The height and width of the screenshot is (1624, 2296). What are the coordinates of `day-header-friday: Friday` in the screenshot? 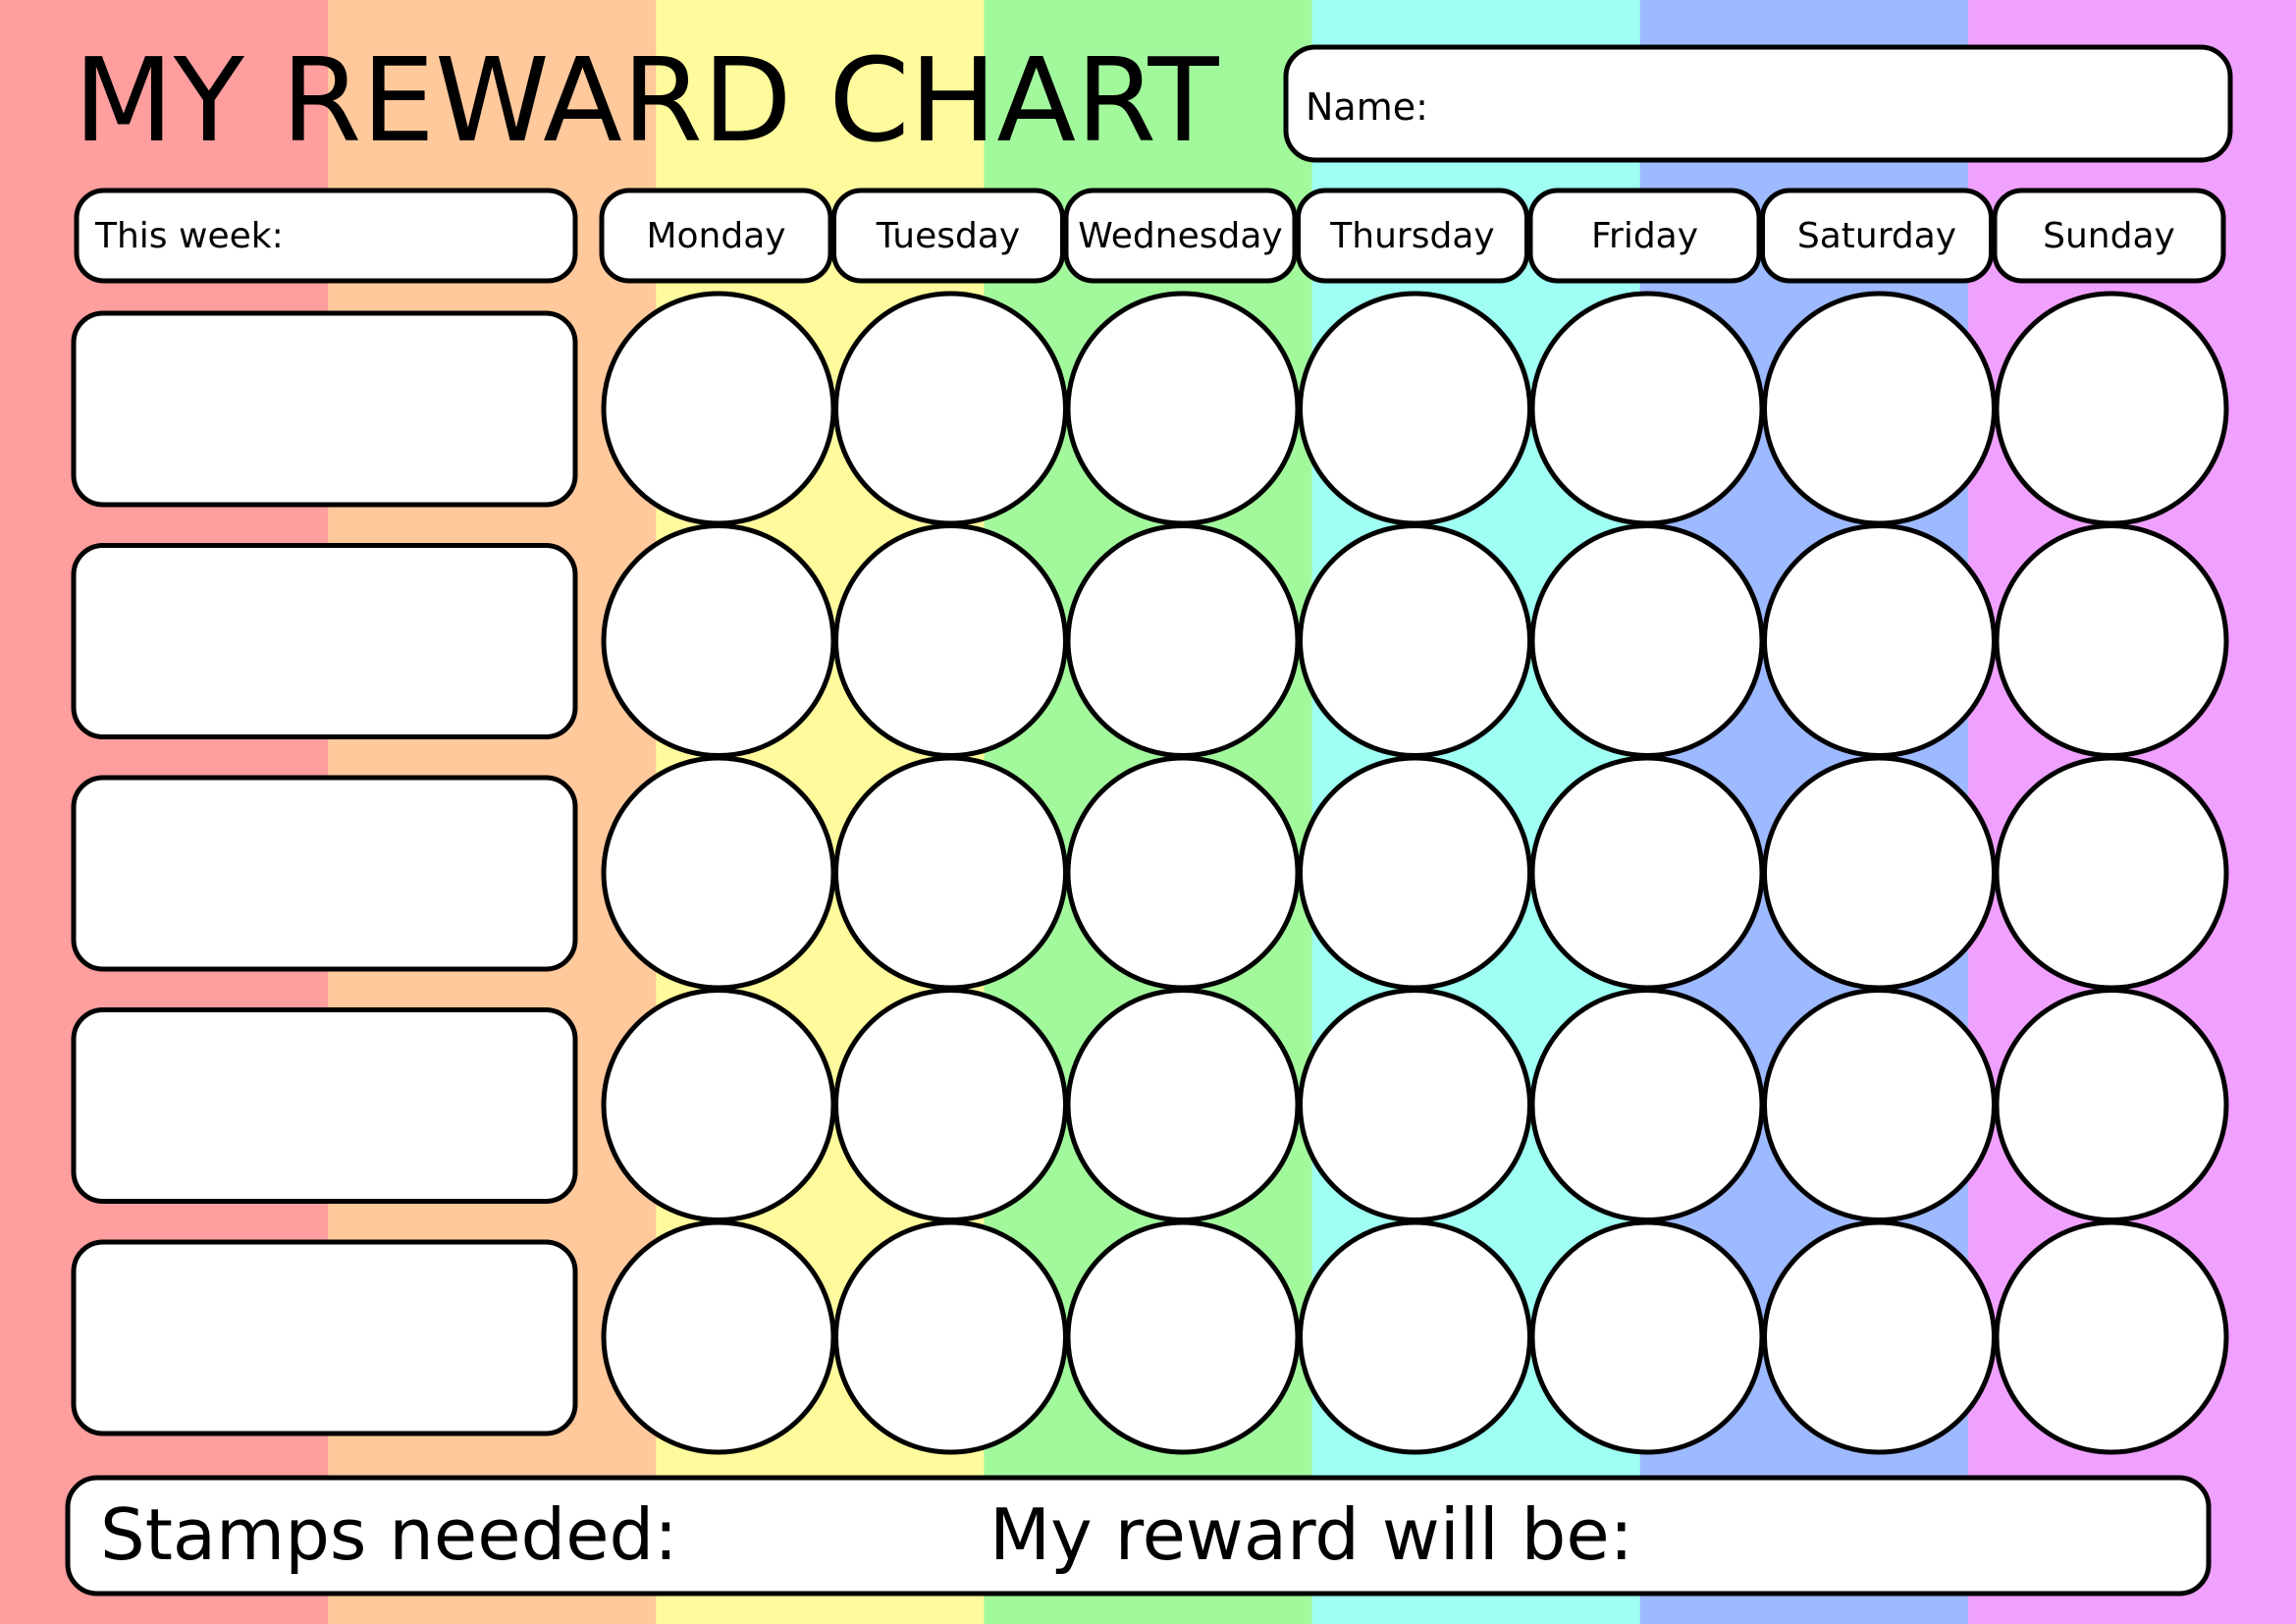 It's located at (1644, 236).